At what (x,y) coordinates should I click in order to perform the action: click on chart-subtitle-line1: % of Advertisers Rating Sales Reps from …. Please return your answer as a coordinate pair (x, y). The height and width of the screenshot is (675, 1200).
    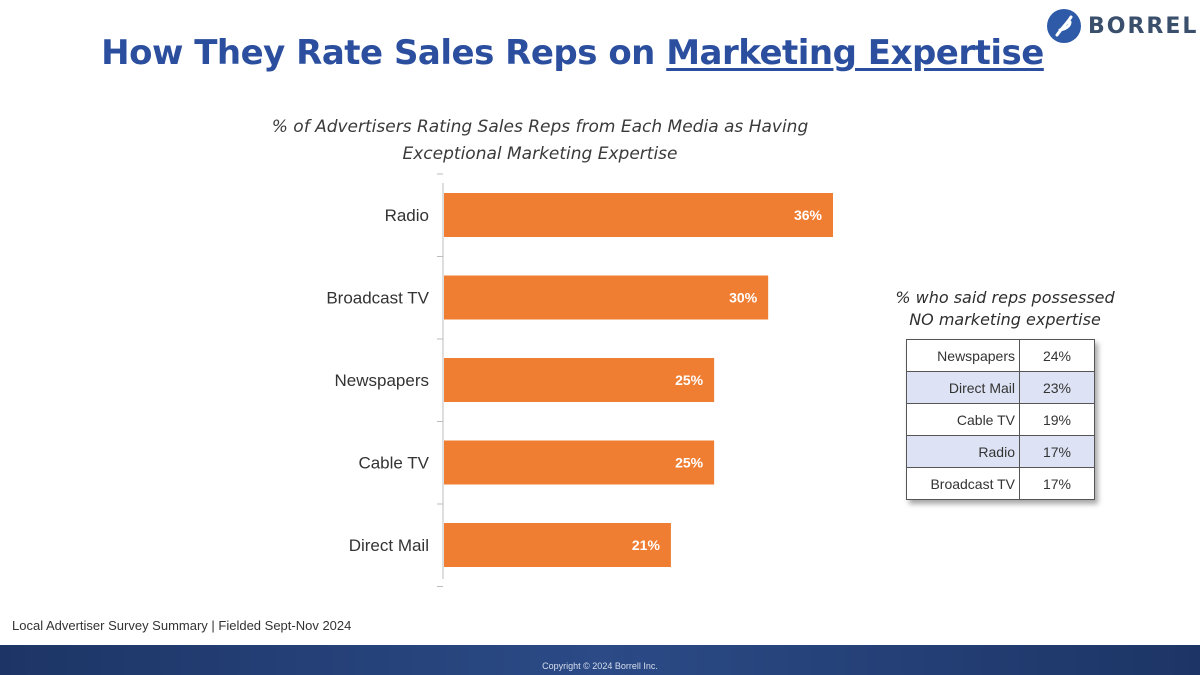
    Looking at the image, I should click on (540, 127).